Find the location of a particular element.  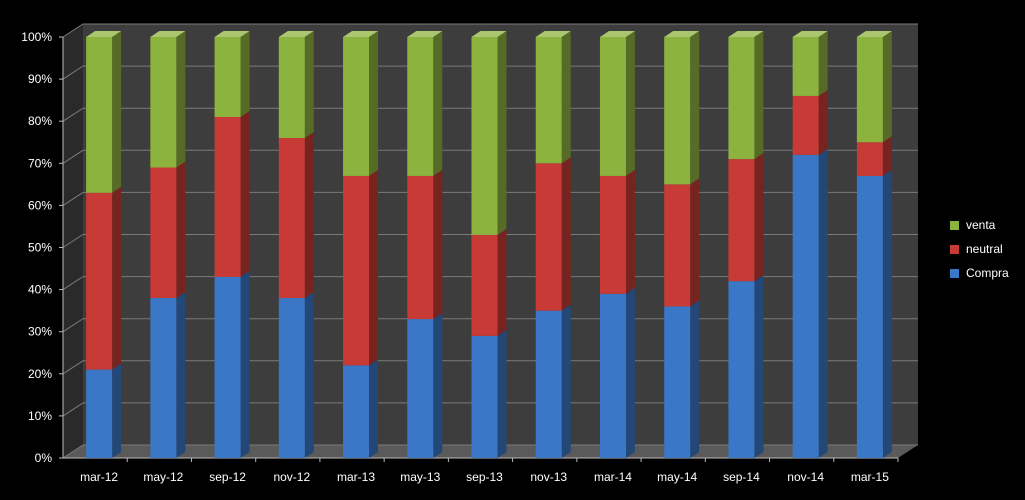

legend-item-compra: Compra is located at coordinates (979, 273).